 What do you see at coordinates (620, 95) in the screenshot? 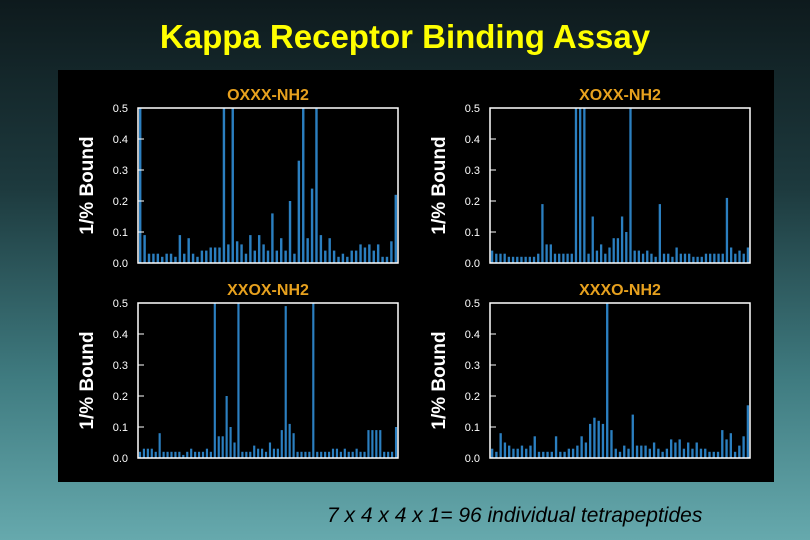
I see `chart-title: XOXX-NH2` at bounding box center [620, 95].